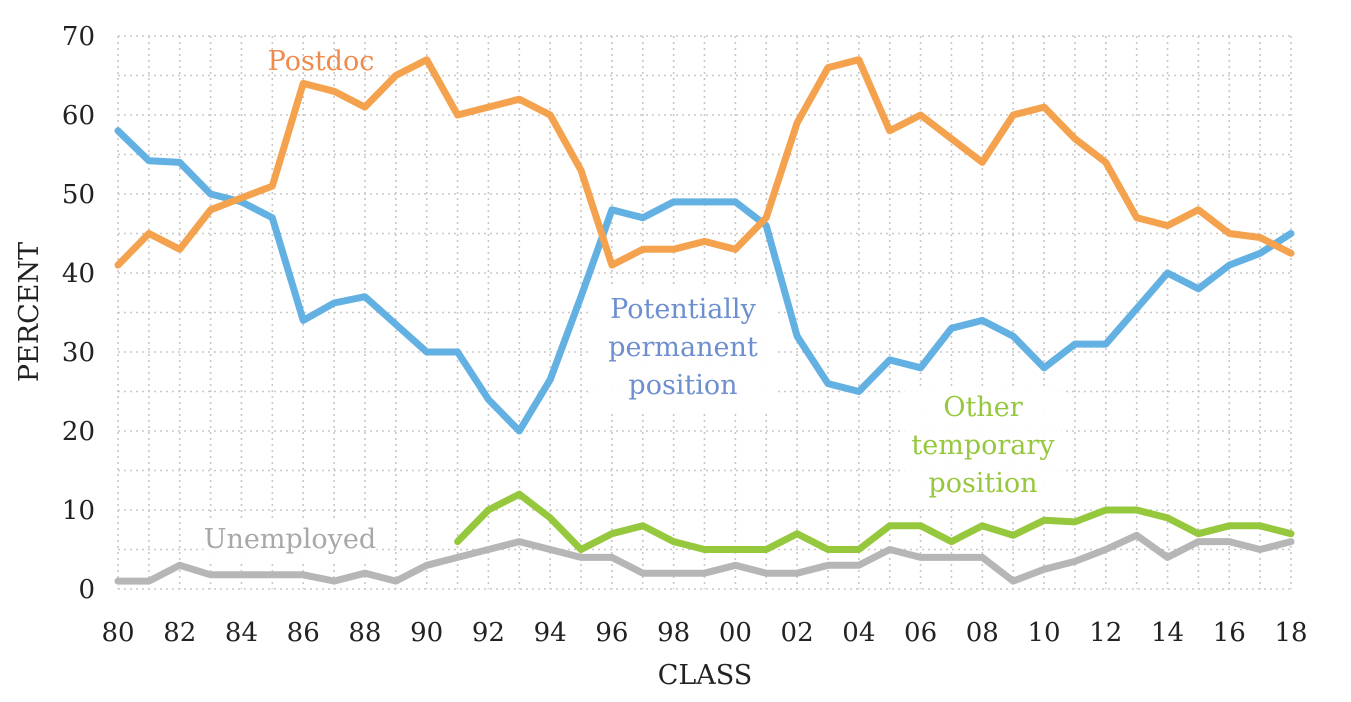  I want to click on series-label-other-temporary-position: Other temporary position, so click(983, 447).